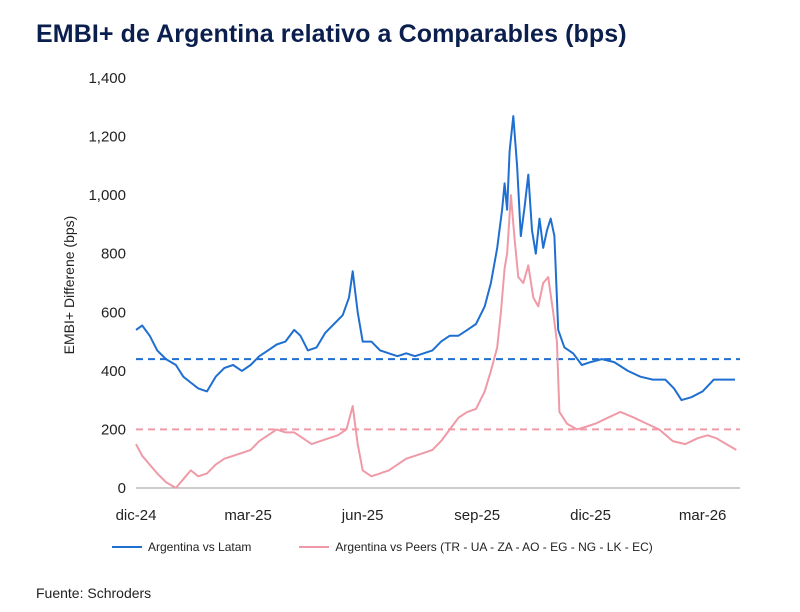 The width and height of the screenshot is (800, 612). Describe the element at coordinates (200, 547) in the screenshot. I see `legend-label-latam: Argentina vs Latam` at that location.